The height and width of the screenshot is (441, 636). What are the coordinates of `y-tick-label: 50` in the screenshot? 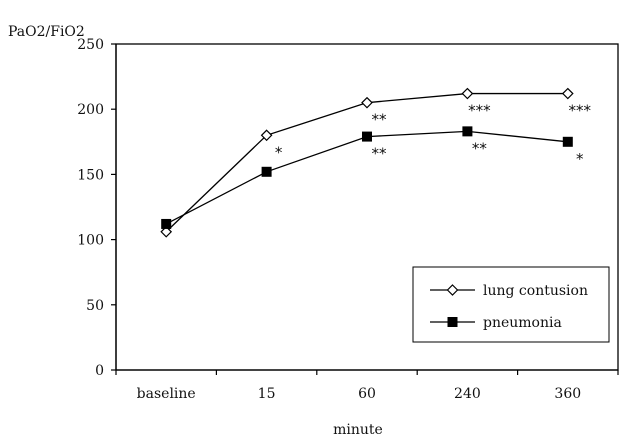 It's located at (95, 306).